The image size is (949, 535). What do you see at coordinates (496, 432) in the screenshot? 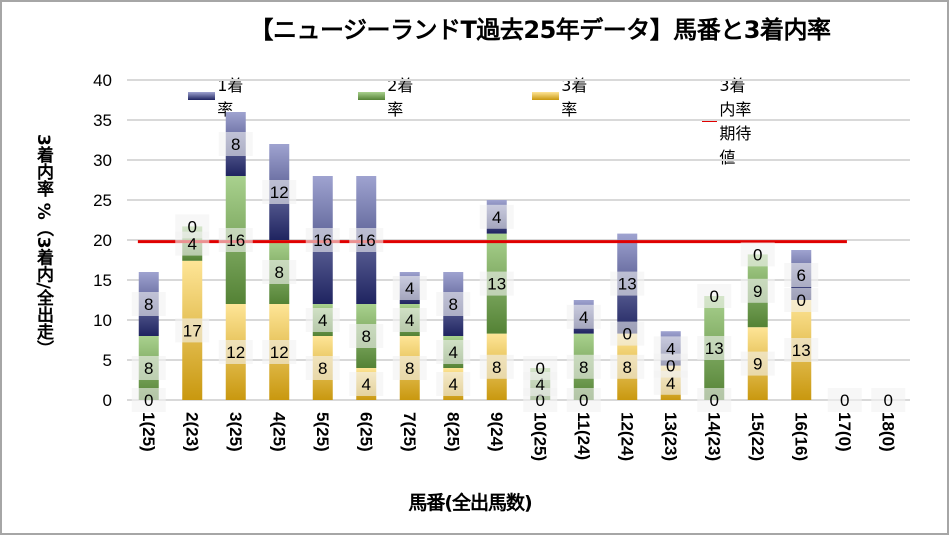
I see `x-tick-label: 9(24)` at bounding box center [496, 432].